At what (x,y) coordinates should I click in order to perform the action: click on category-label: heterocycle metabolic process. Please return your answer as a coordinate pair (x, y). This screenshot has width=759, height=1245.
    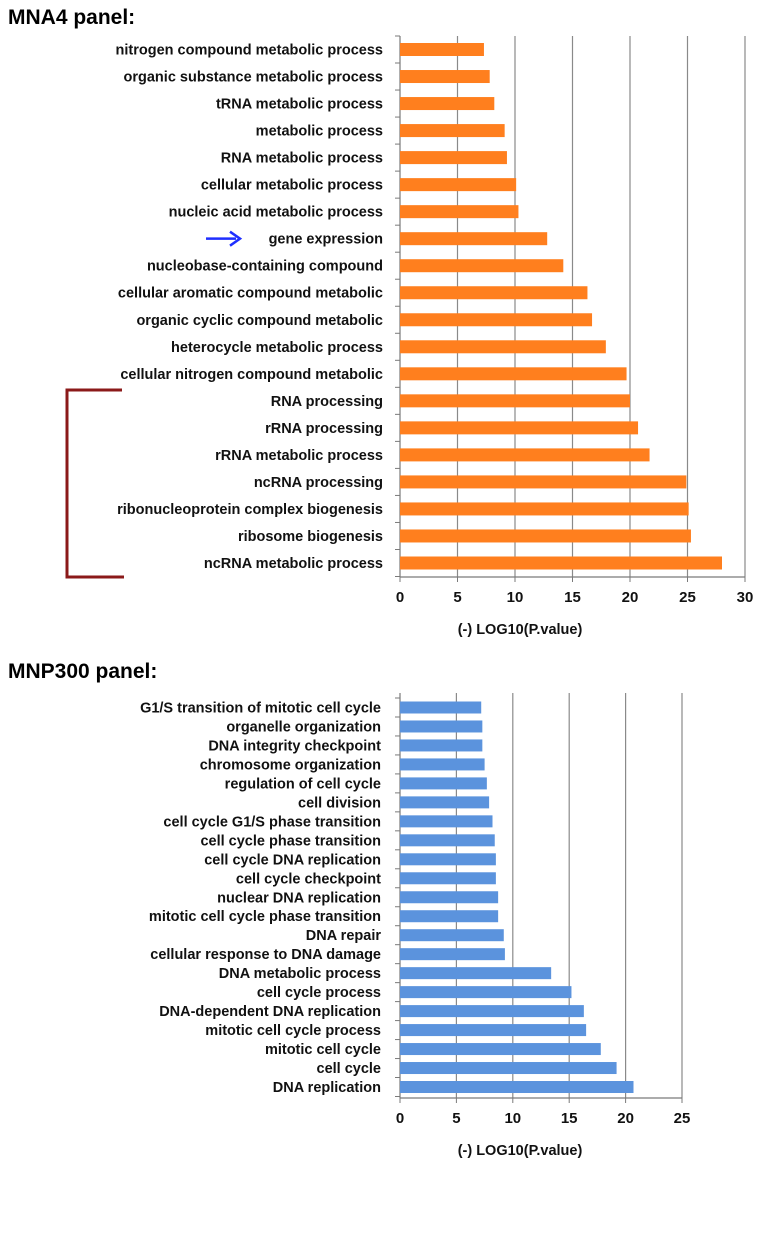
    Looking at the image, I should click on (277, 348).